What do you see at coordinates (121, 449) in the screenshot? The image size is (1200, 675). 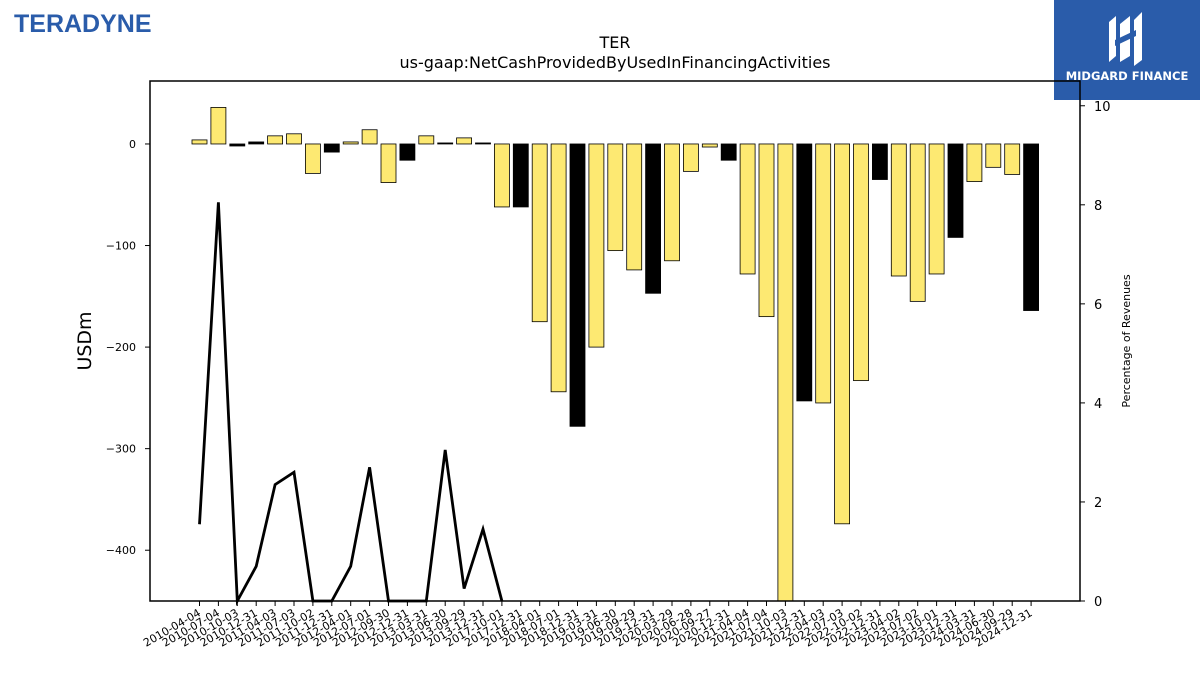 I see `y-tick-label: −300` at bounding box center [121, 449].